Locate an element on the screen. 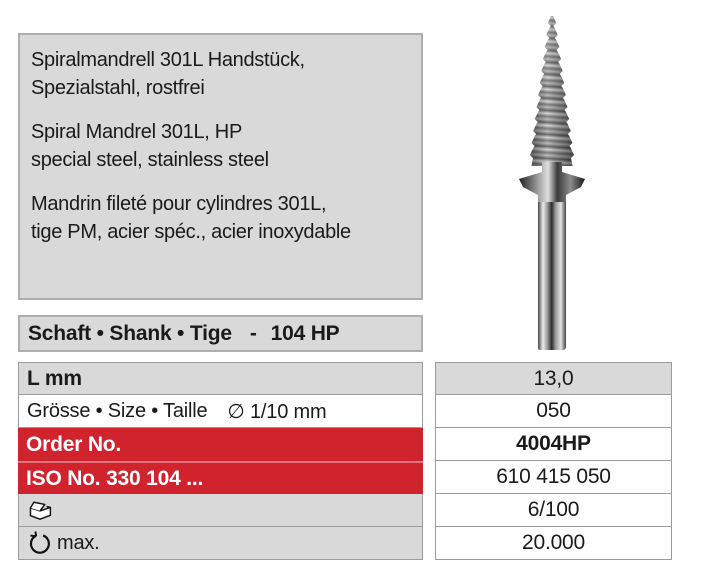  description-line: Spiral Mandrel 301L, HP is located at coordinates (136, 132).